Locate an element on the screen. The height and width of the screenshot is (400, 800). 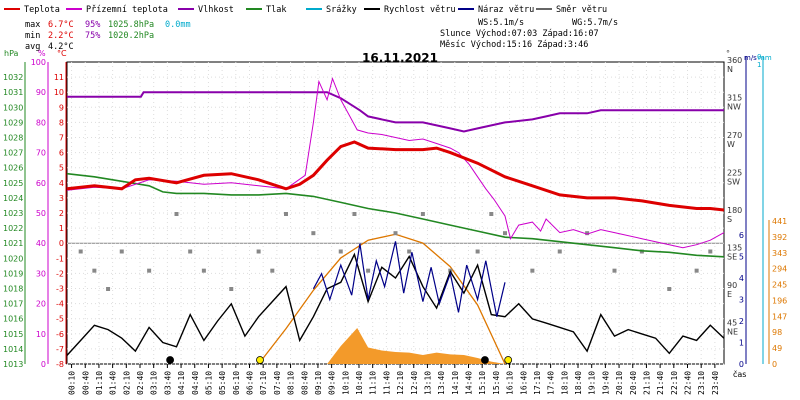
x-tick-label: 18:40 is located at coordinates (578, 383).